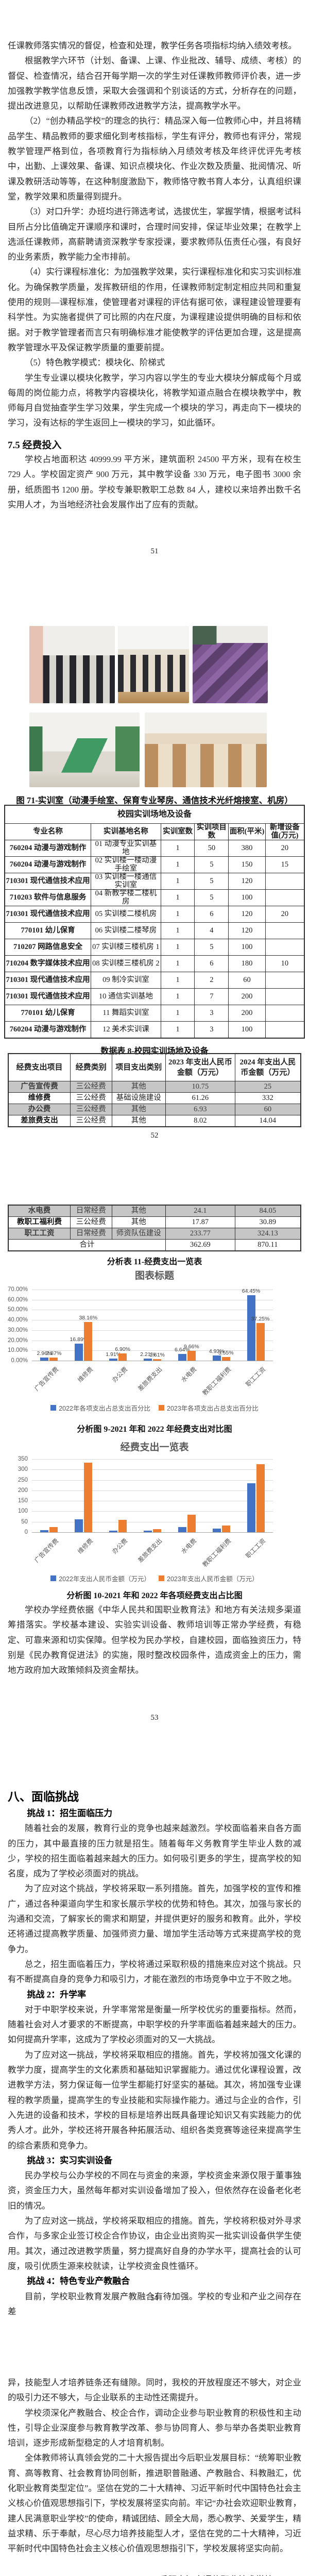  I want to click on column-header: 实训室数, so click(177, 831).